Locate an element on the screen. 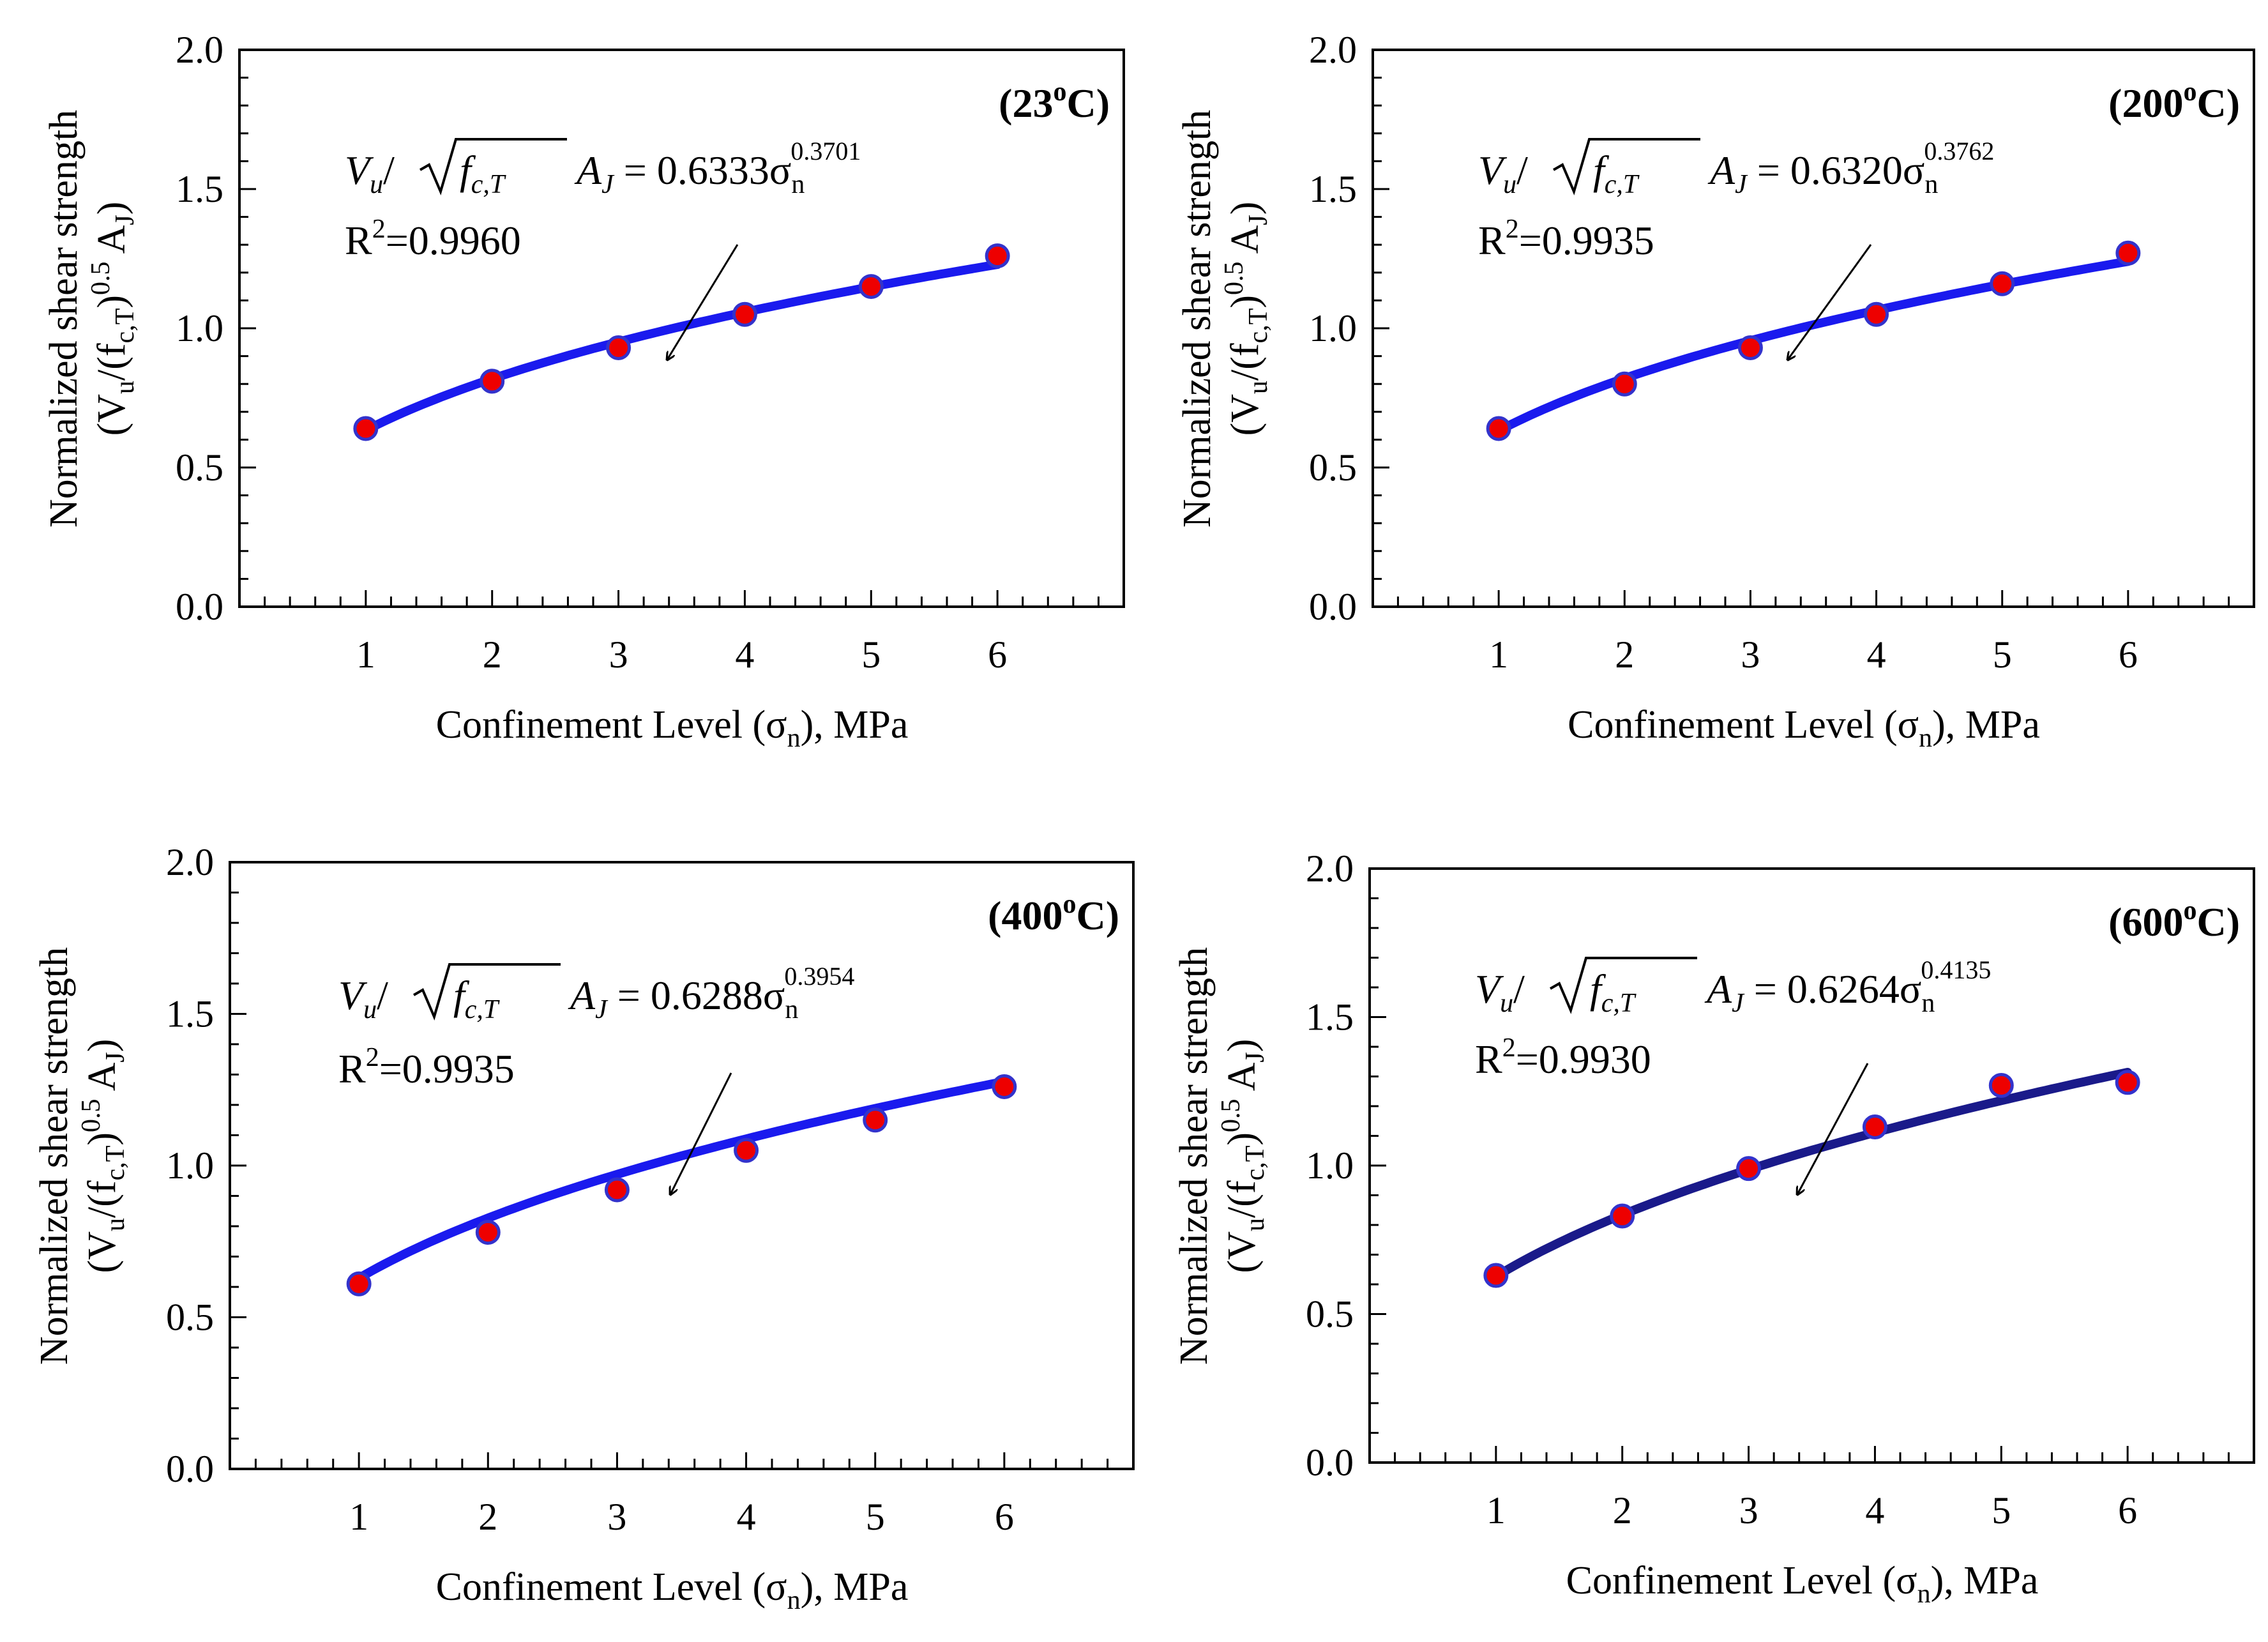  r-squared: R2=0.9960 is located at coordinates (433, 239).